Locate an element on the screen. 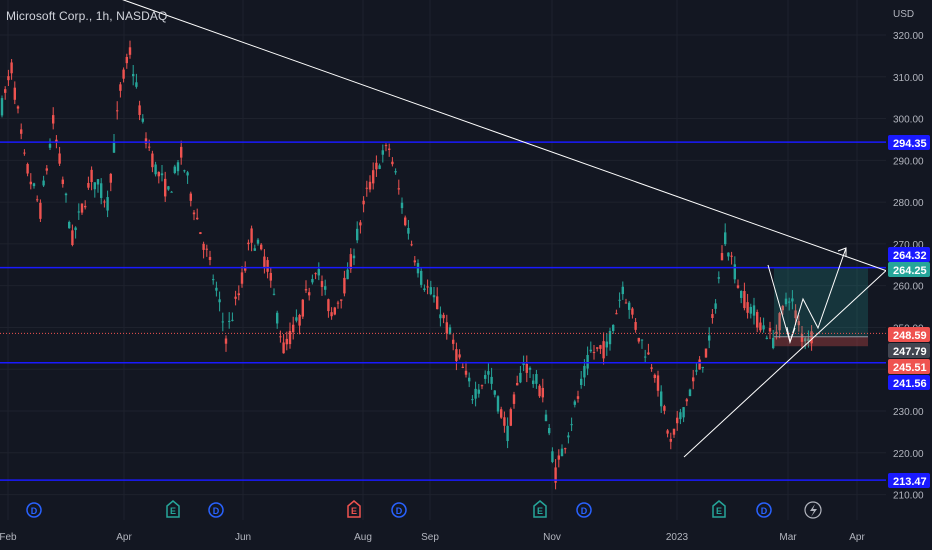 This screenshot has height=550, width=932. upcoming-event-icon is located at coordinates (813, 510).